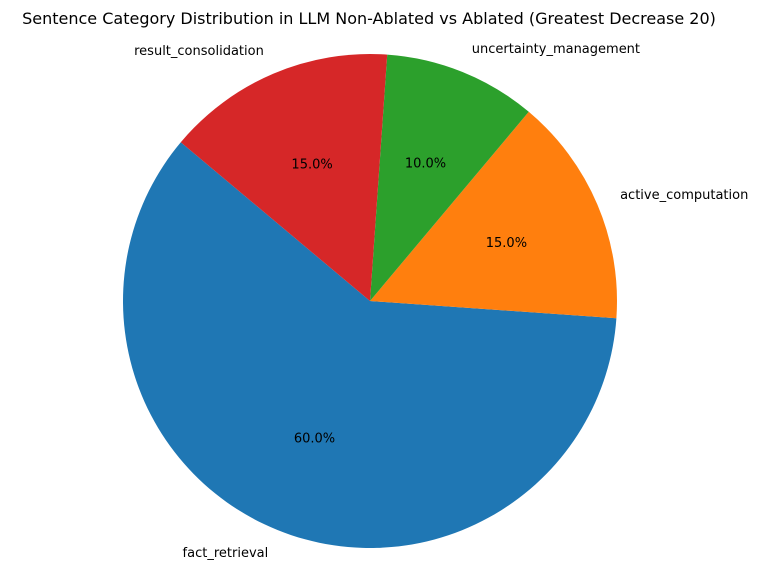  Describe the element at coordinates (556, 49) in the screenshot. I see `slice-label-uncertainty-management: uncertainty_management` at that location.